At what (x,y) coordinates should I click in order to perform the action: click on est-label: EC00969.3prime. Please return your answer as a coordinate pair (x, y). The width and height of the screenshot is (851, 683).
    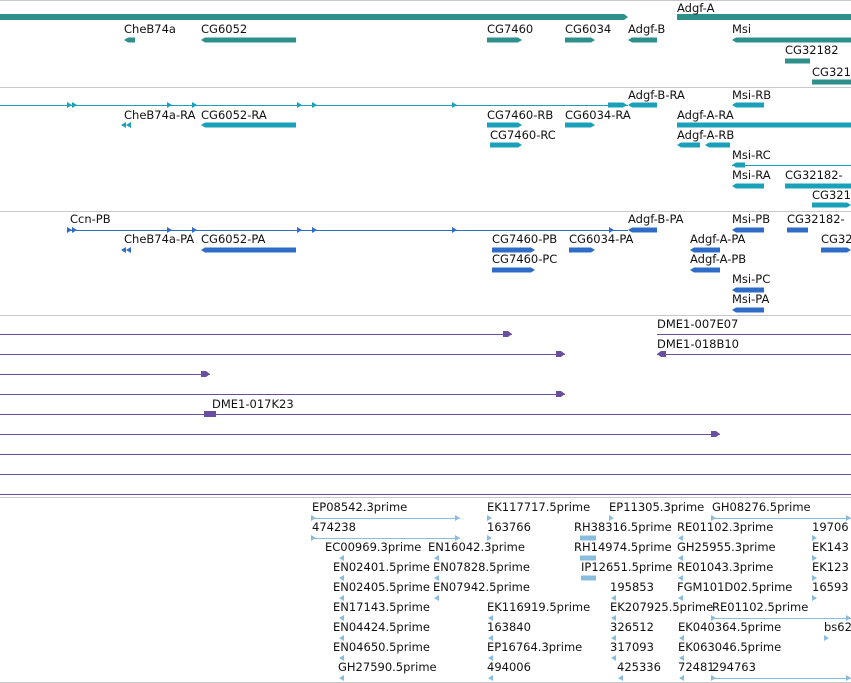
    Looking at the image, I should click on (373, 547).